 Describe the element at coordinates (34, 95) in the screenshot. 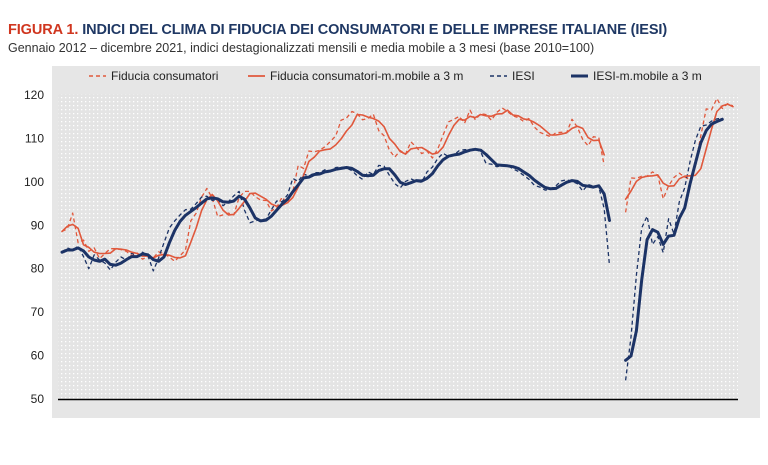

I see `y-tick-label: 120` at that location.